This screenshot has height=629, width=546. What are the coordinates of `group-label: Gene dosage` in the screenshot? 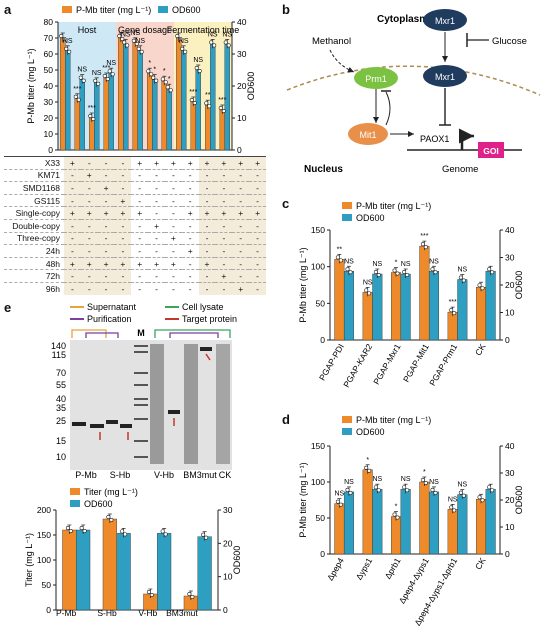 It's located at (145, 30).